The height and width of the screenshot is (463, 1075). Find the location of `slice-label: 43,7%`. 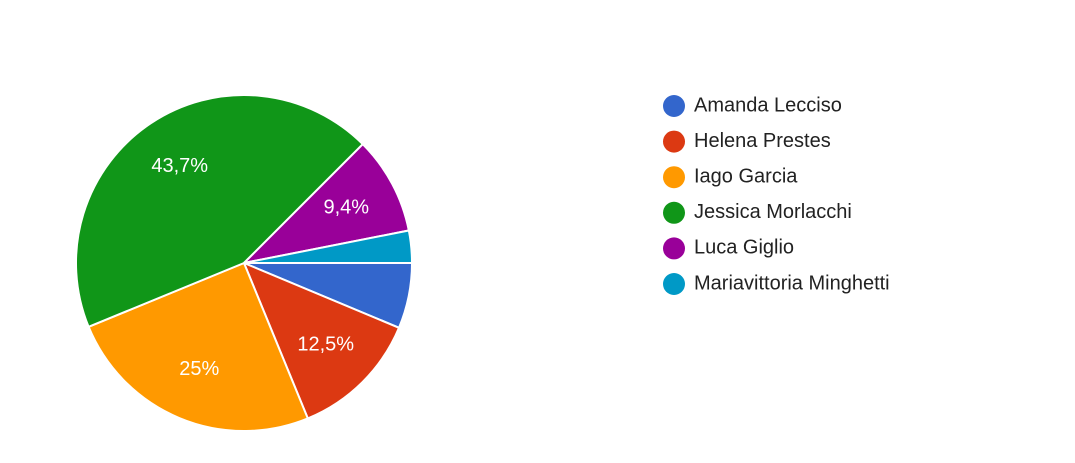

slice-label: 43,7% is located at coordinates (179, 166).